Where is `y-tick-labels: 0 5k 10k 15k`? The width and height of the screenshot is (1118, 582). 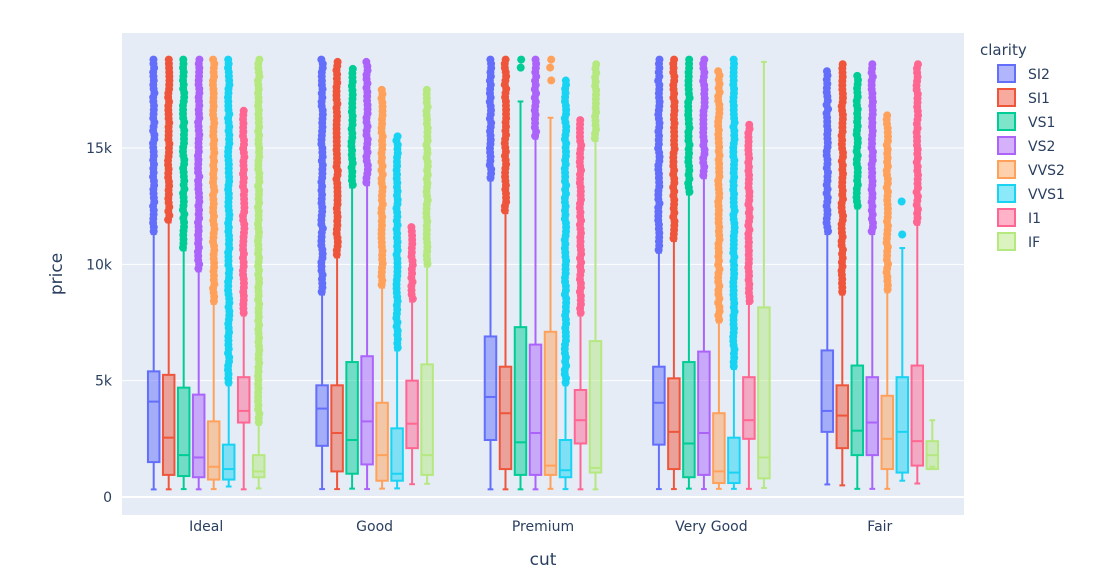 y-tick-labels: 0 5k 10k 15k is located at coordinates (99, 323).